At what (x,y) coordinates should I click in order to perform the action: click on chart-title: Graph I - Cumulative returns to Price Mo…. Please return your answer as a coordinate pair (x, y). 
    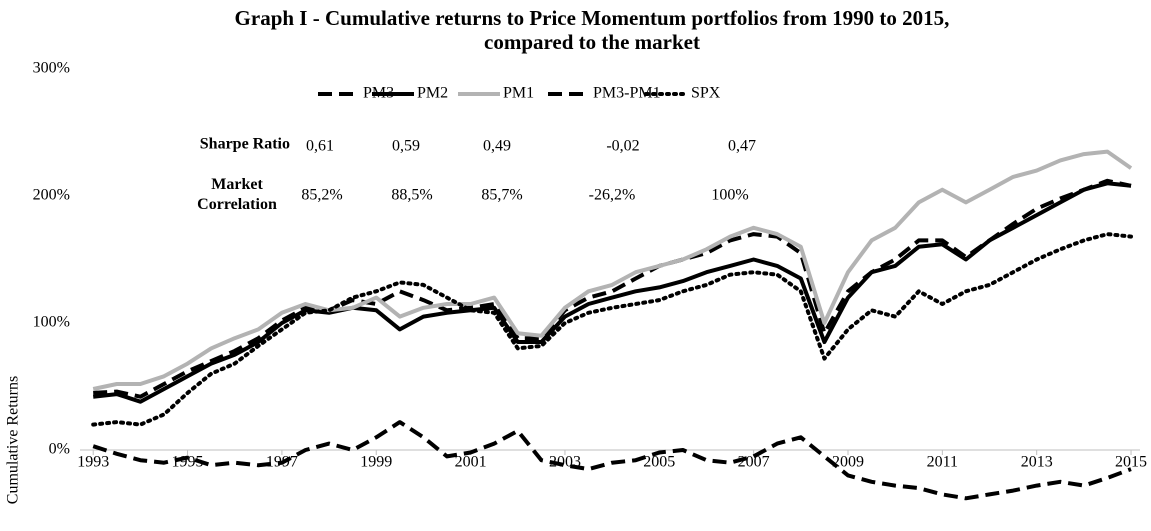
    Looking at the image, I should click on (592, 18).